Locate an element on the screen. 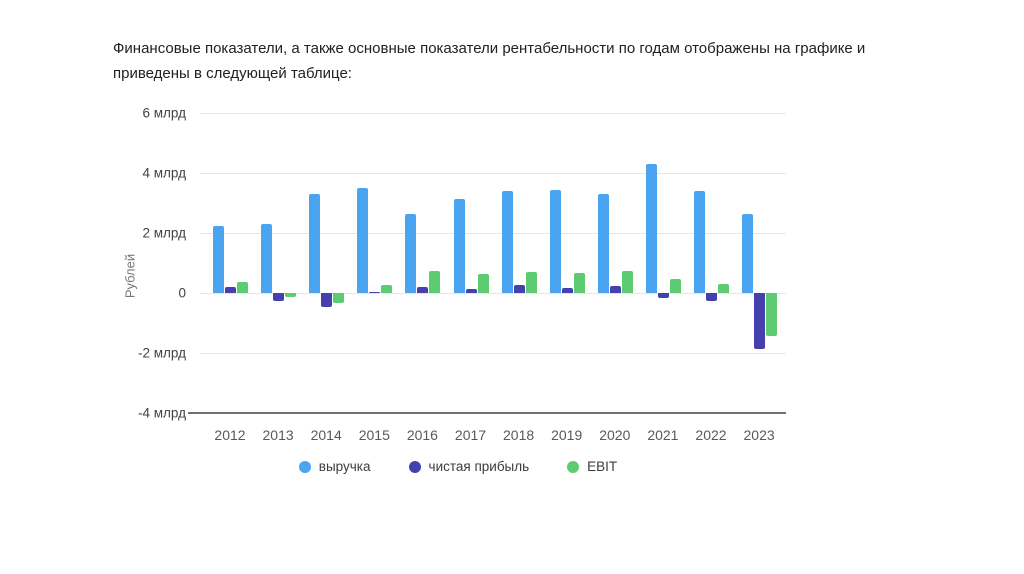 The image size is (1024, 574). legend-item-2: EBIT is located at coordinates (592, 466).